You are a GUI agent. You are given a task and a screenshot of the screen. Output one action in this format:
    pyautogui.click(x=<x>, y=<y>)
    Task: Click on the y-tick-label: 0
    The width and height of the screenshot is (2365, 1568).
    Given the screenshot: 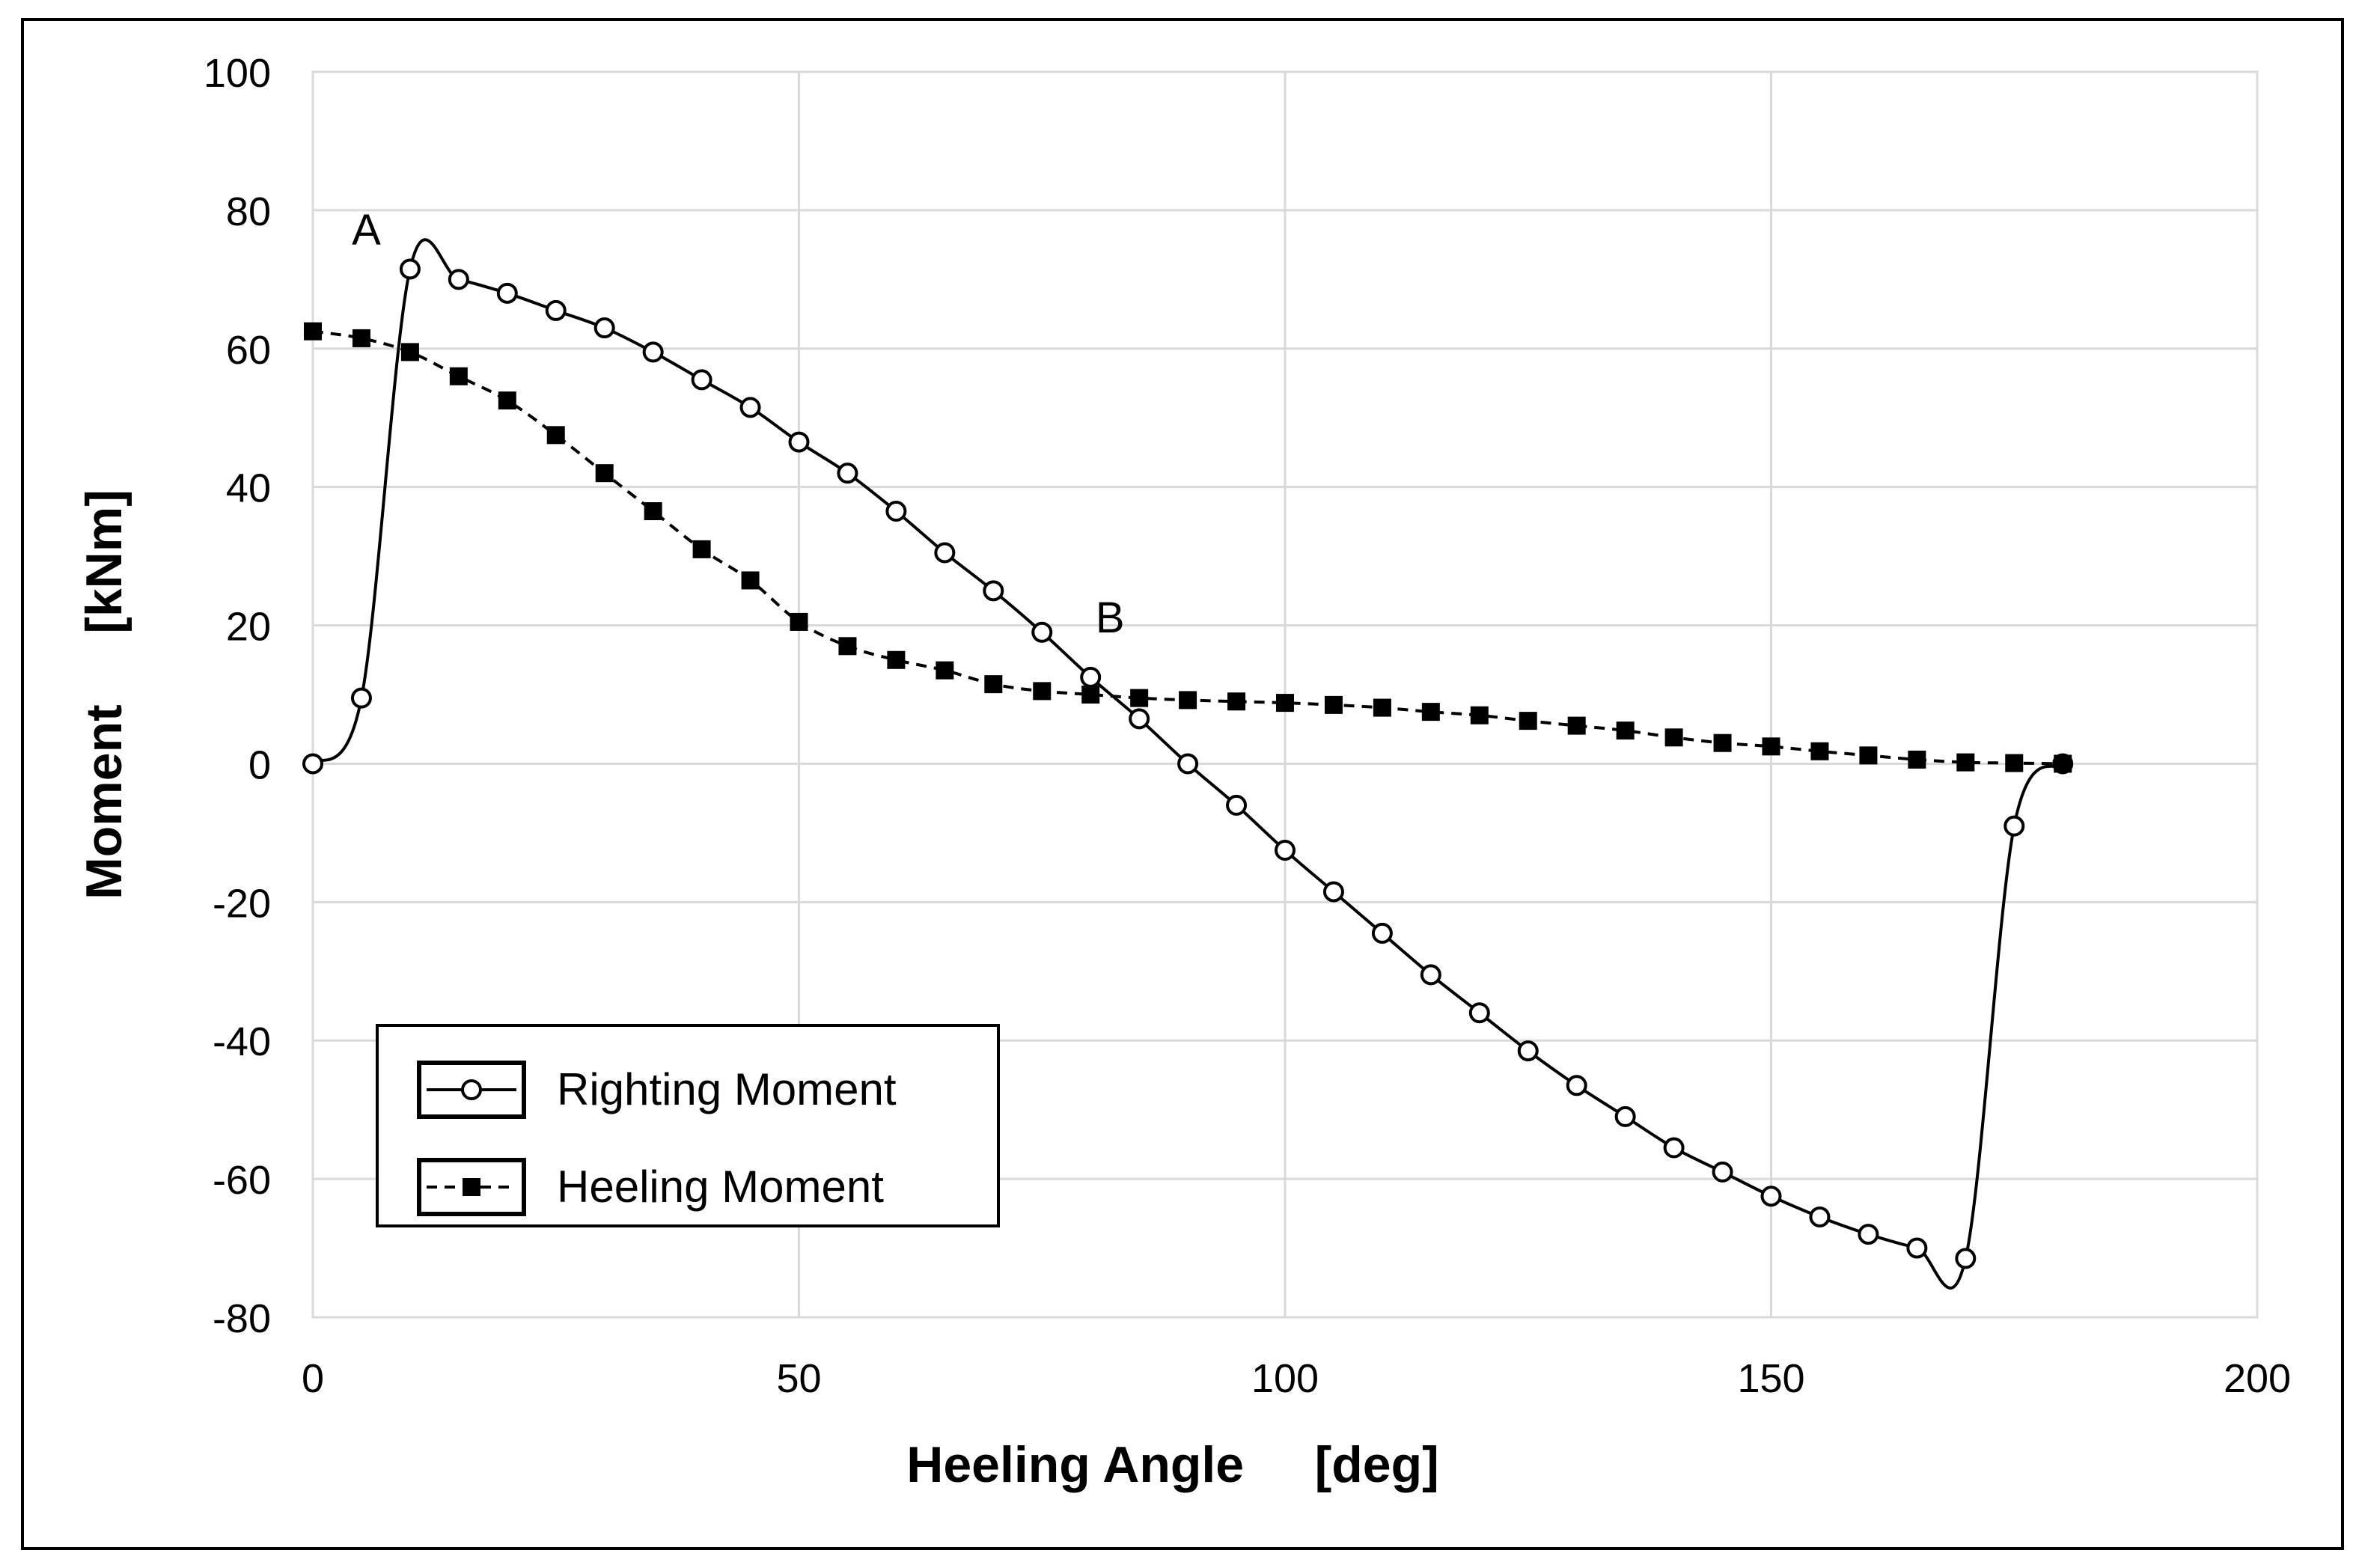 What is the action you would take?
    pyautogui.click(x=259, y=764)
    